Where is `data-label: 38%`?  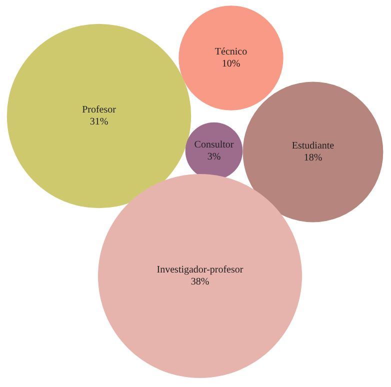 data-label: 38% is located at coordinates (200, 282).